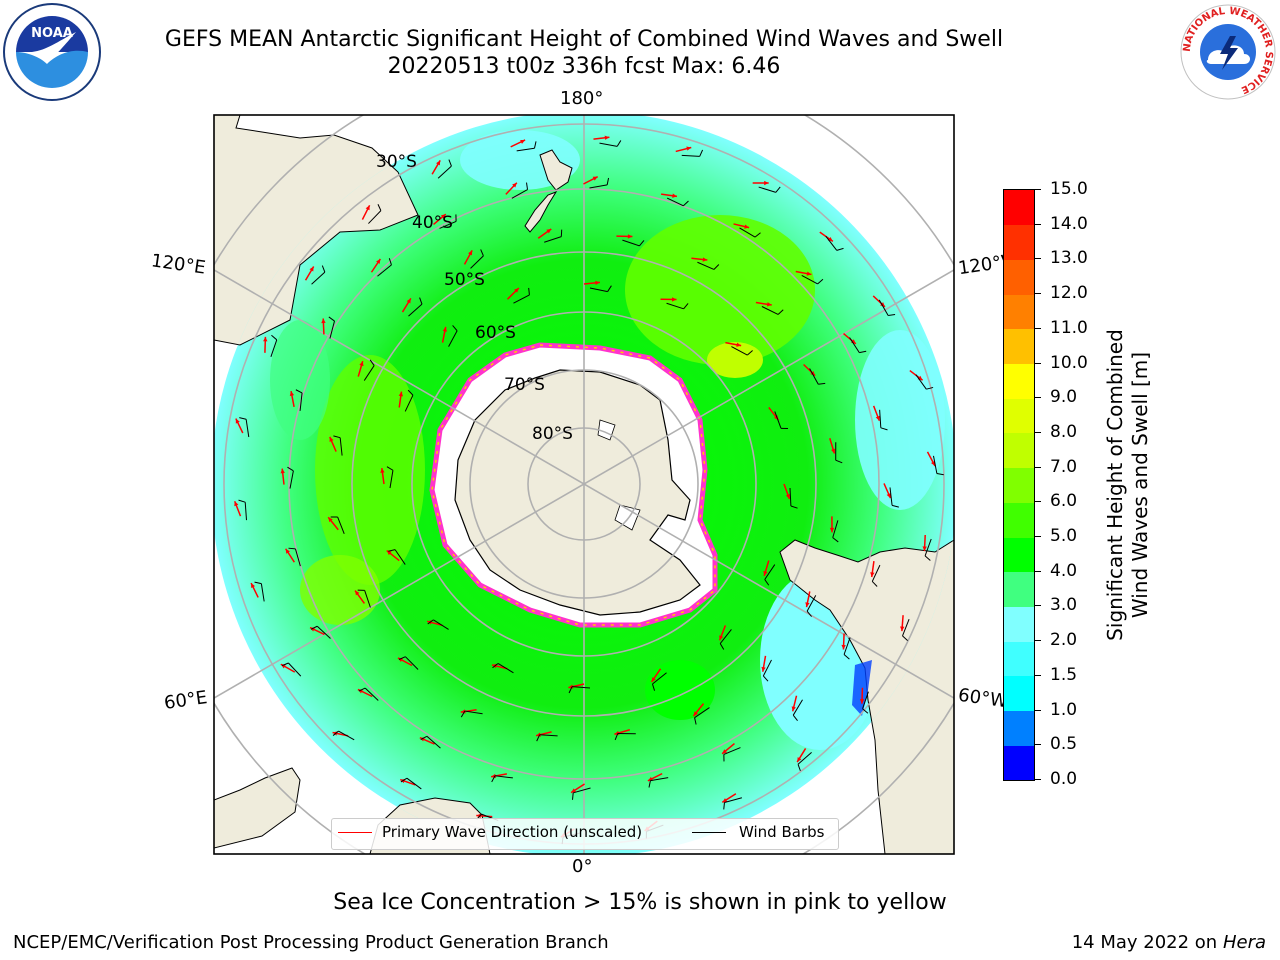 The image size is (1280, 960). Describe the element at coordinates (582, 98) in the screenshot. I see `lon-label-180: 180°` at that location.